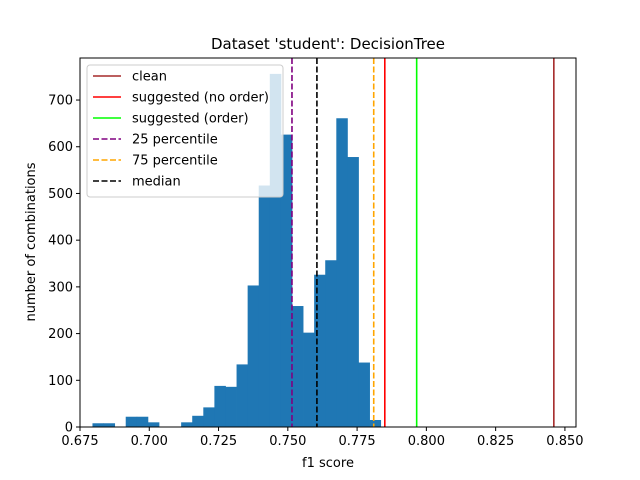 This screenshot has height=480, width=640. What do you see at coordinates (218, 441) in the screenshot?
I see `x-tick-label: 0.725` at bounding box center [218, 441].